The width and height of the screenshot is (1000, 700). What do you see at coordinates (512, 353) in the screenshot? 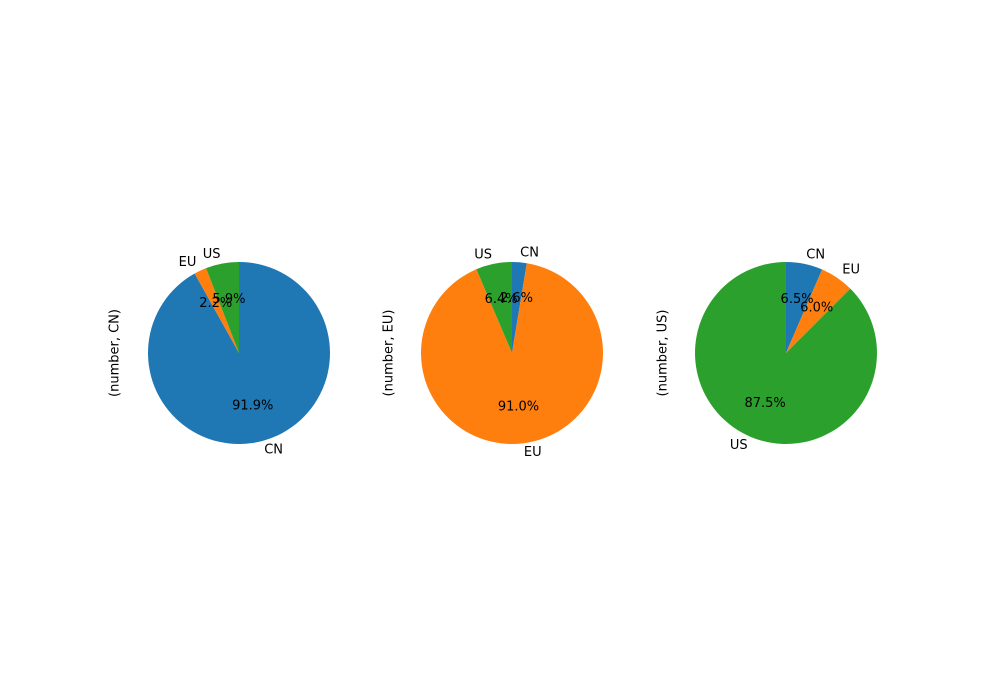
I see `pie-2-slice-eu` at bounding box center [512, 353].